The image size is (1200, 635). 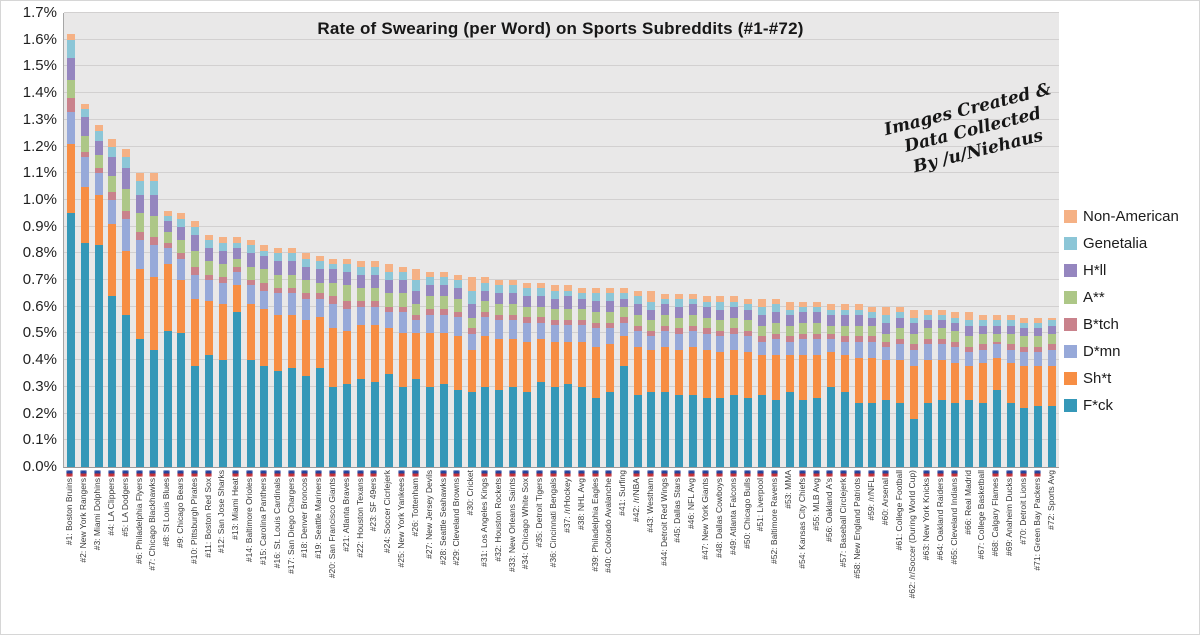 What do you see at coordinates (636, 500) in the screenshot?
I see `x-axis-label-text: #42: /r/NBA` at bounding box center [636, 500].